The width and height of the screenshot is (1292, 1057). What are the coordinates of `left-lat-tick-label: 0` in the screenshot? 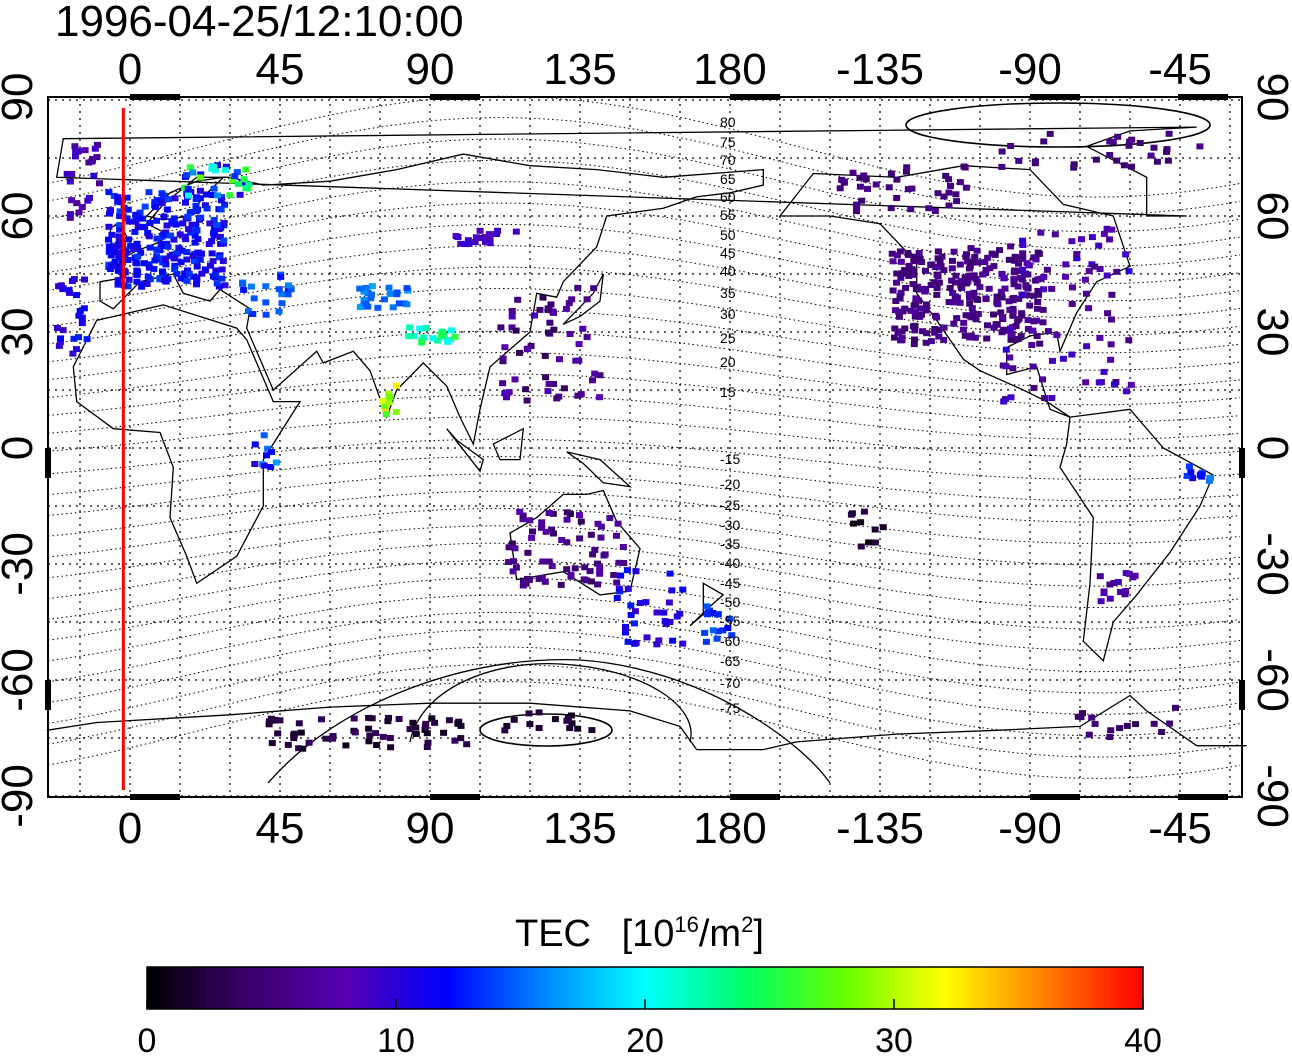 It's located at (21, 448).